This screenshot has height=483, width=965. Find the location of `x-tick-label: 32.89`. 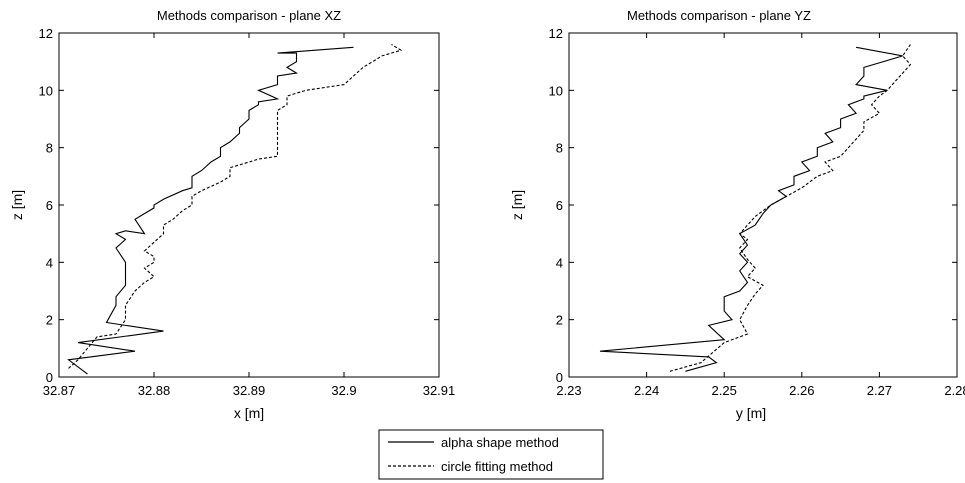

x-tick-label: 32.89 is located at coordinates (249, 390).